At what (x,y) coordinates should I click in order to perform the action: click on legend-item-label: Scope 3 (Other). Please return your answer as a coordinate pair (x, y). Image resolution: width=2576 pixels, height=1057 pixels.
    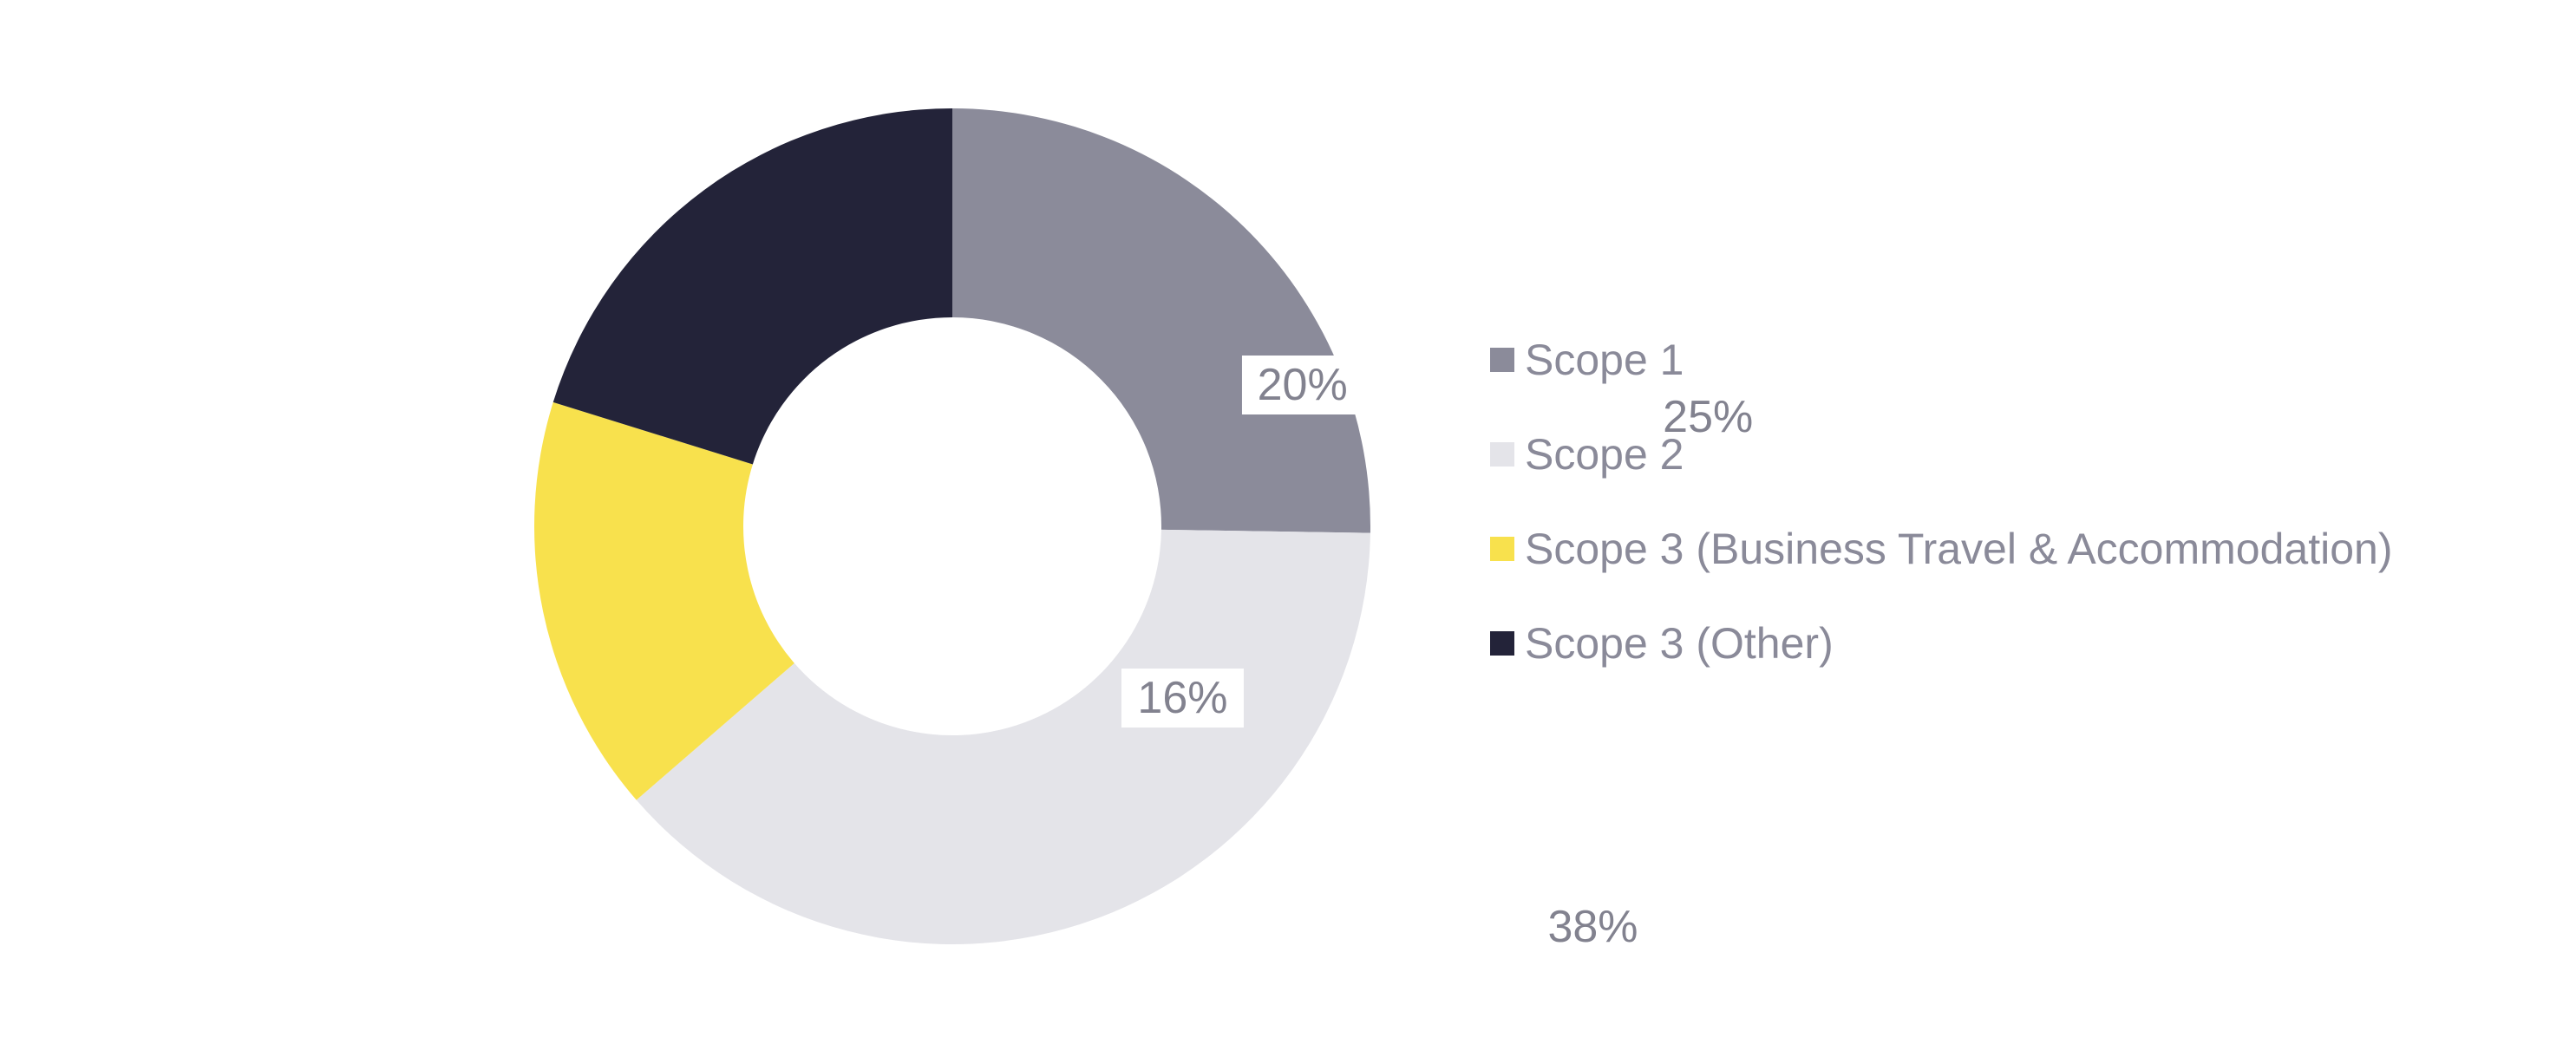
    Looking at the image, I should click on (1679, 643).